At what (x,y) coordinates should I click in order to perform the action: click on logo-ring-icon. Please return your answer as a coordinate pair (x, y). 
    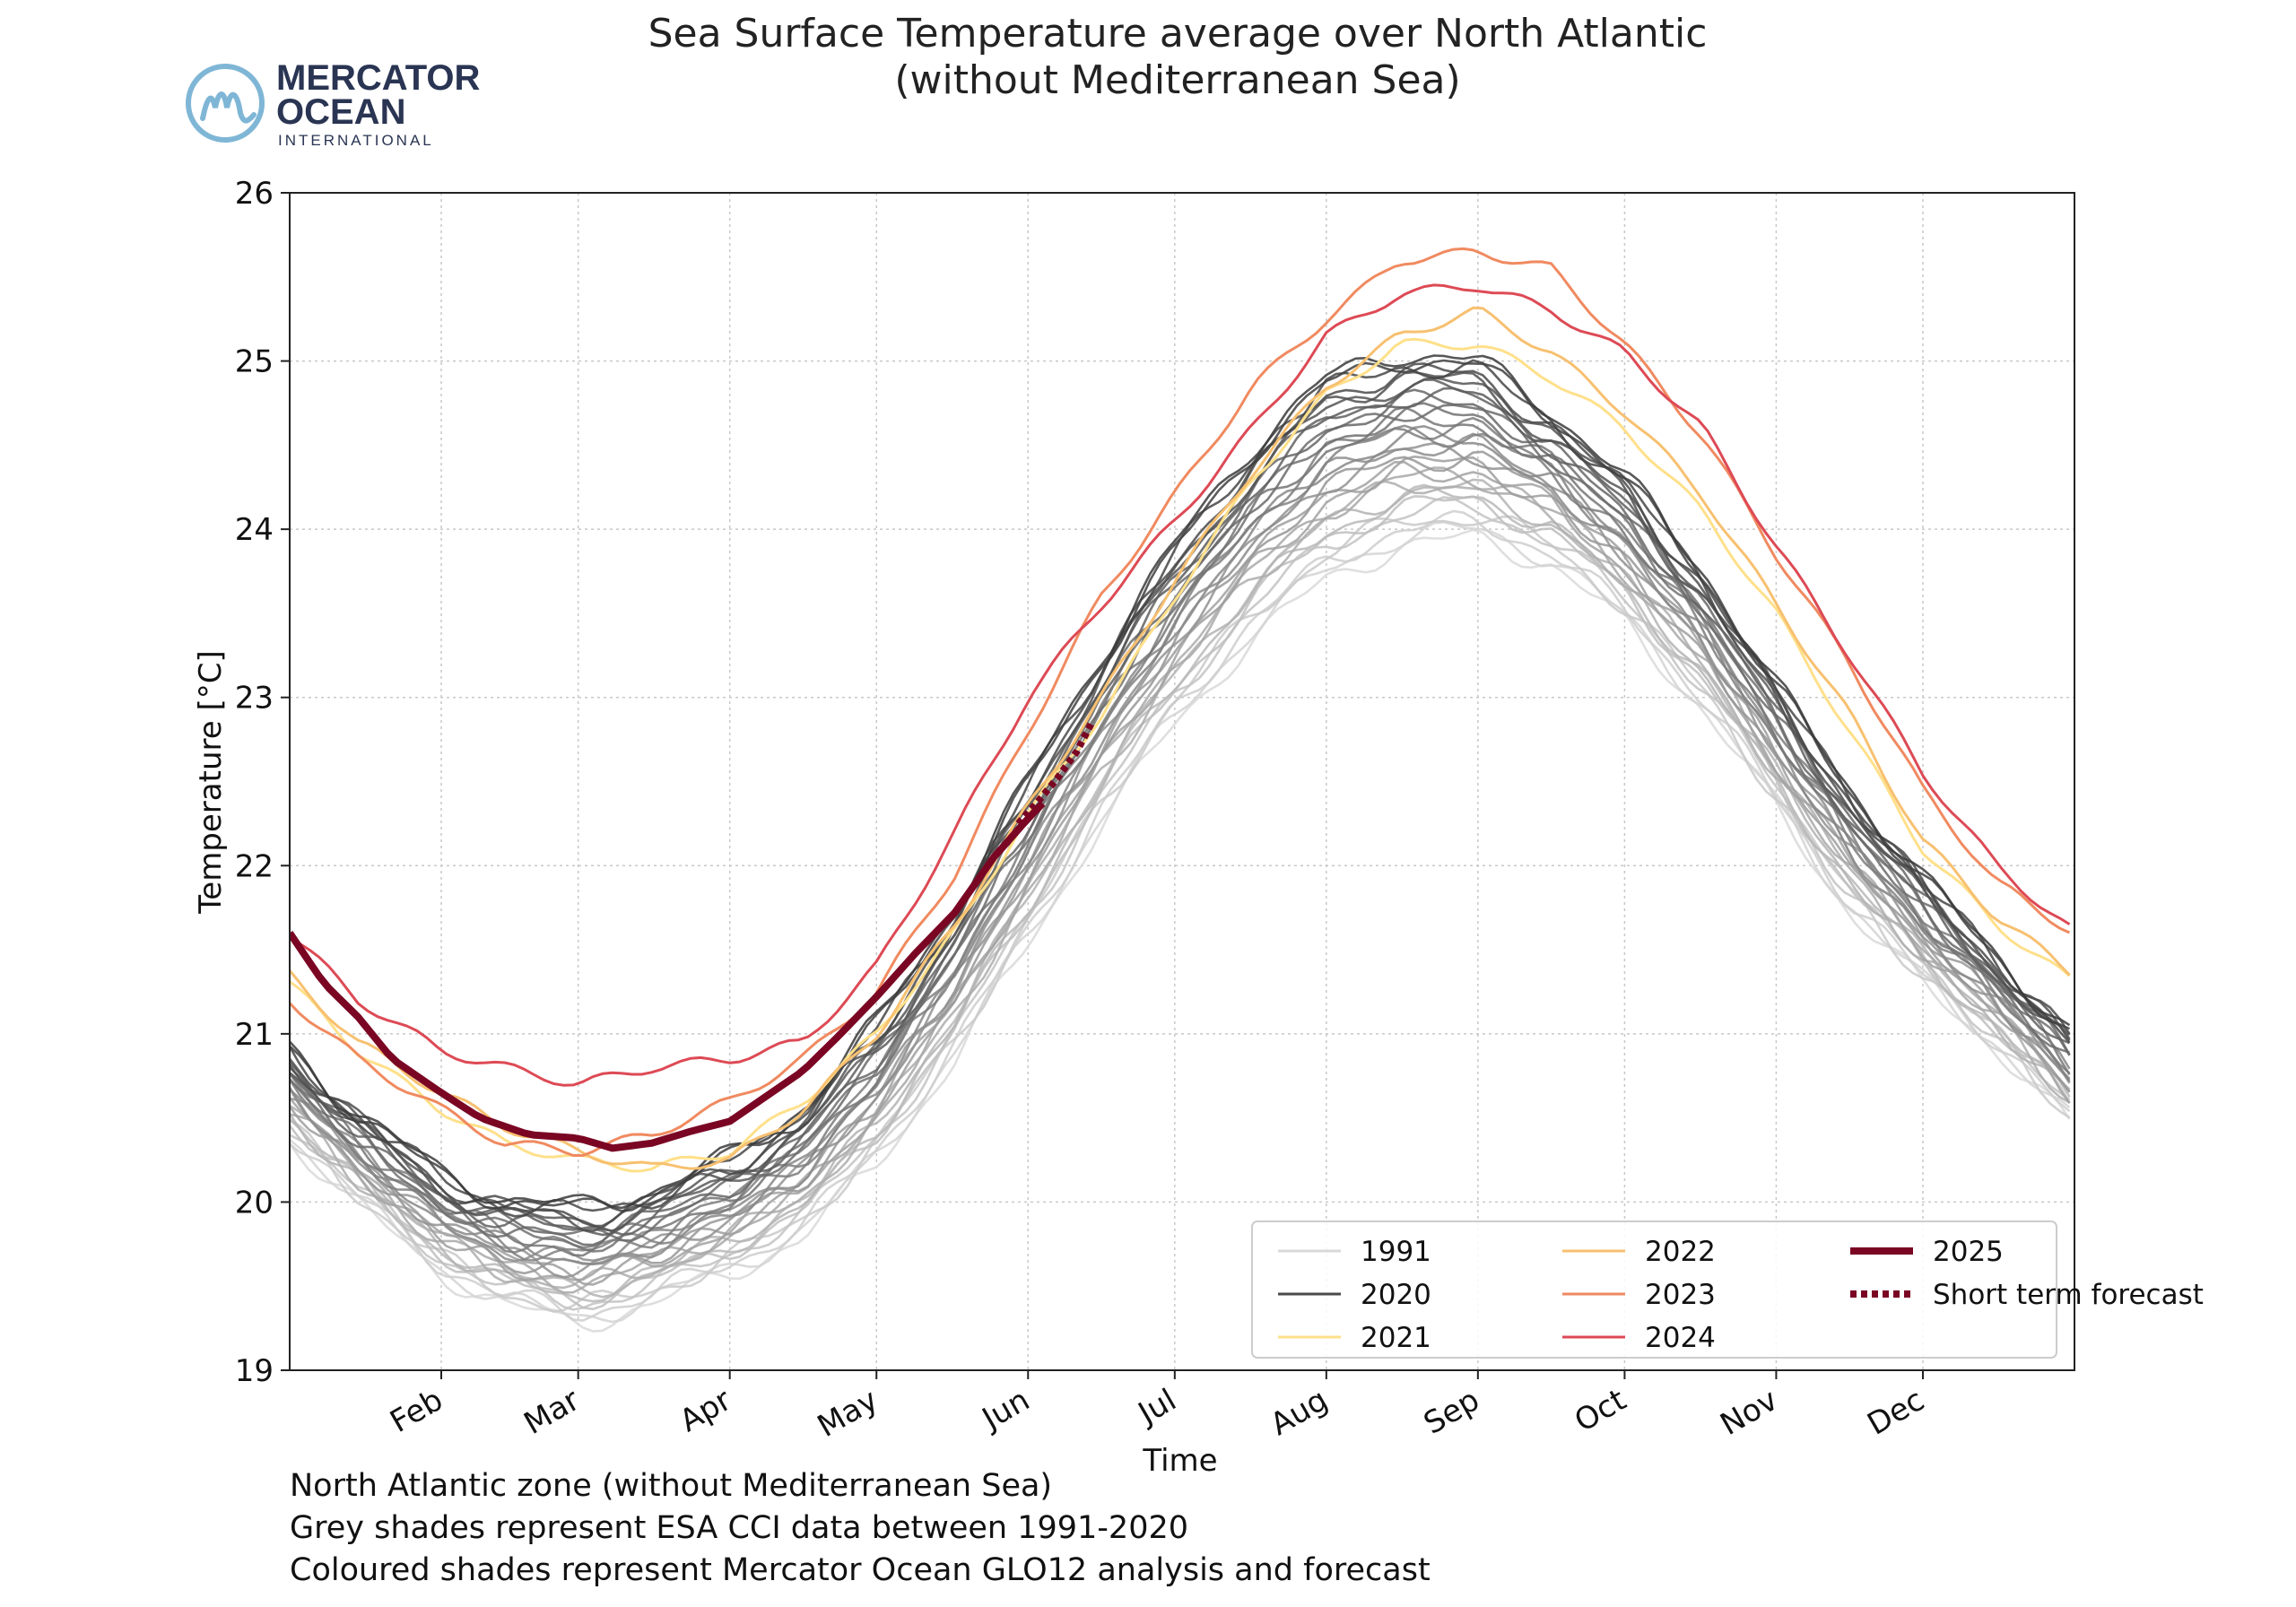
    Looking at the image, I should click on (225, 104).